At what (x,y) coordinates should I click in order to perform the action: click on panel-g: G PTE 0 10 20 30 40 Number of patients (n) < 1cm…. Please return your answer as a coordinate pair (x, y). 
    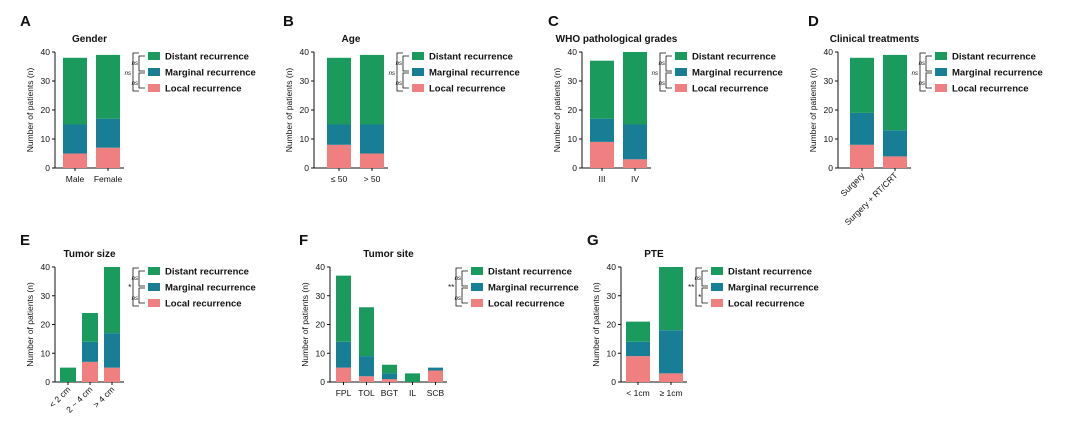
    Looking at the image, I should click on (703, 315).